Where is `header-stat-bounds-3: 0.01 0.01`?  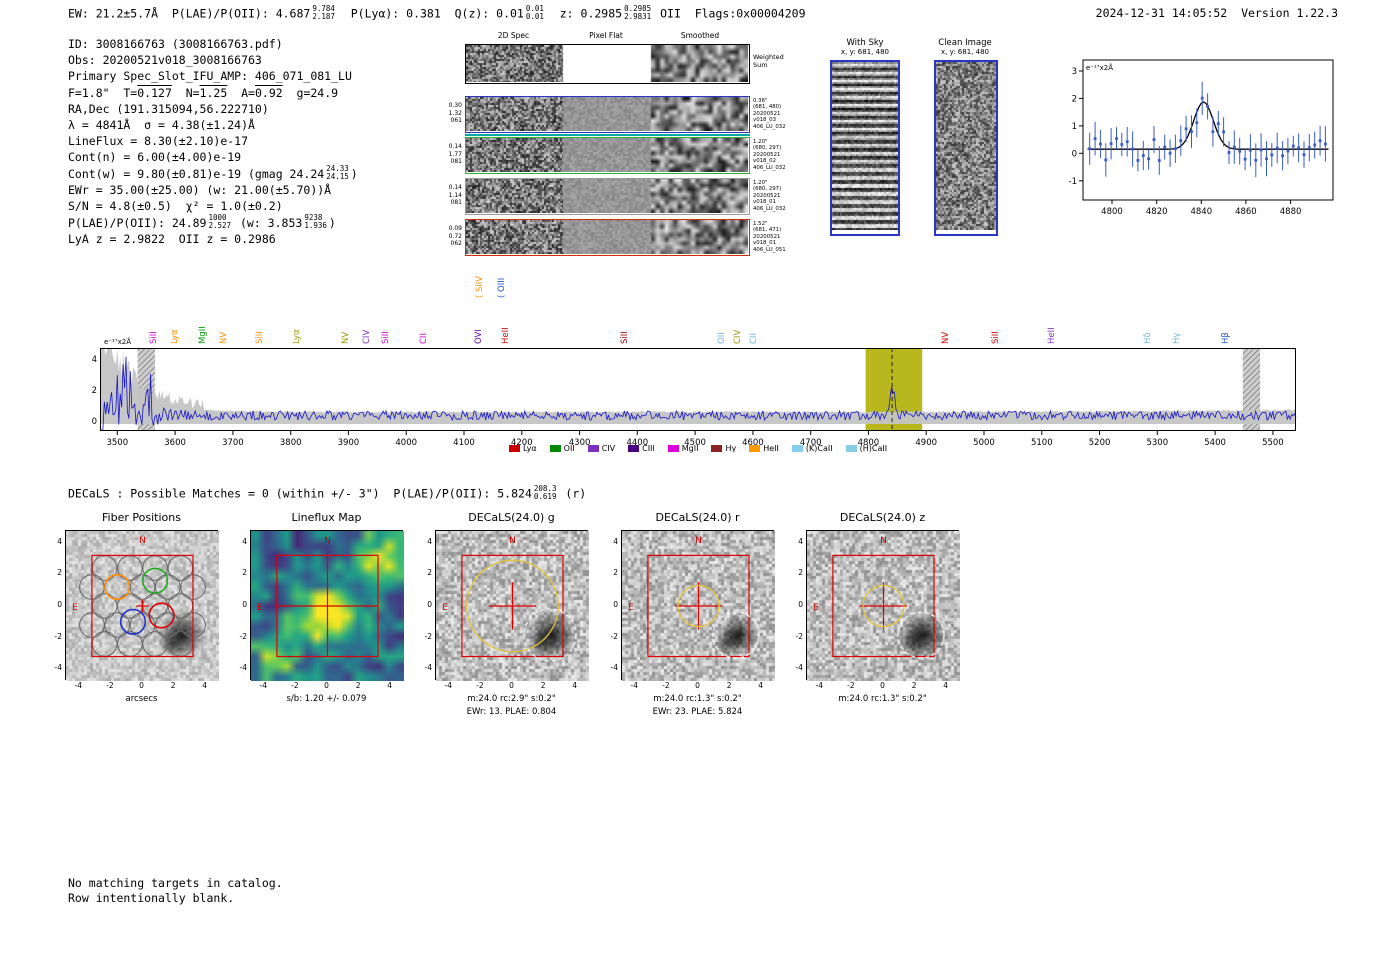 header-stat-bounds-3: 0.01 0.01 is located at coordinates (534, 13).